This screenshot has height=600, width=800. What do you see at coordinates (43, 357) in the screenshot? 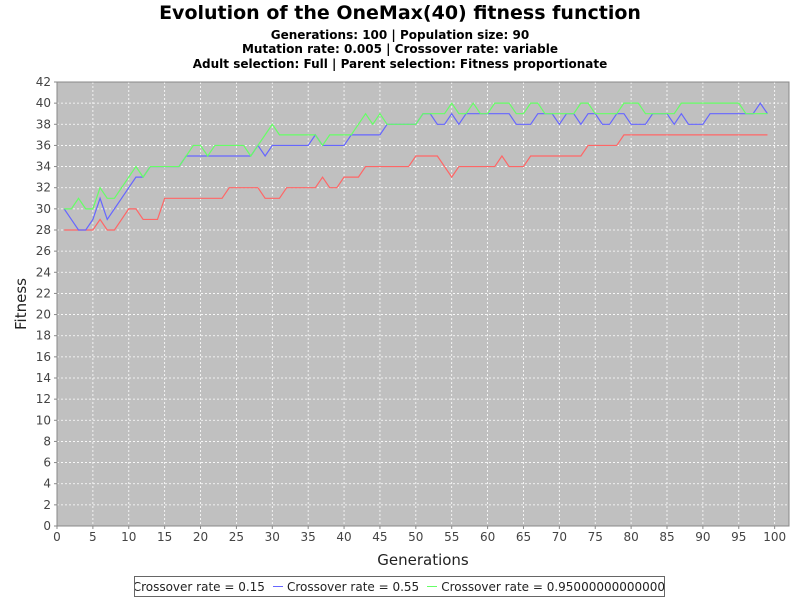
I see `y-tick-label: 16` at bounding box center [43, 357].